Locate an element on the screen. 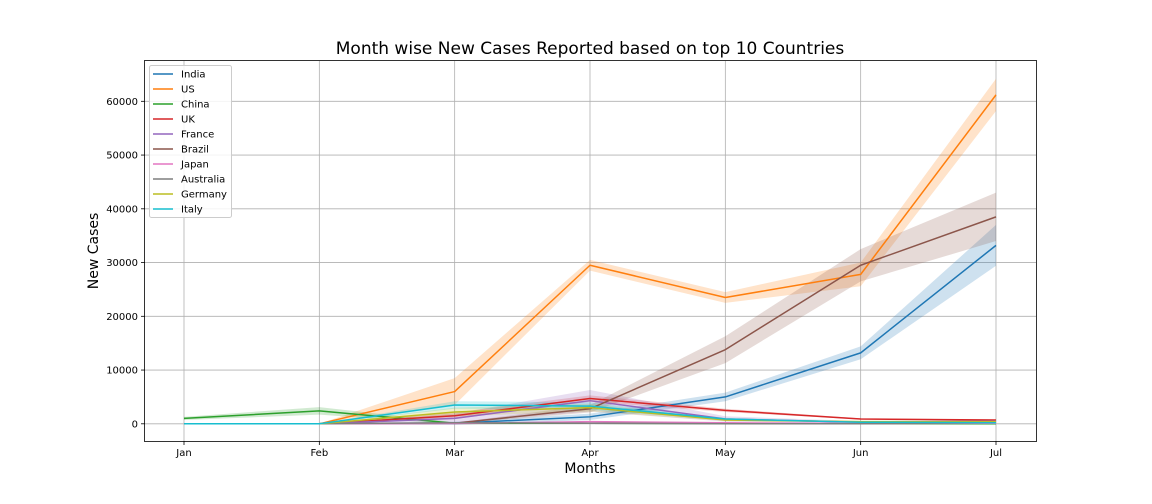 Image resolution: width=1152 pixels, height=504 pixels. confidence-band-france is located at coordinates (590, 406).